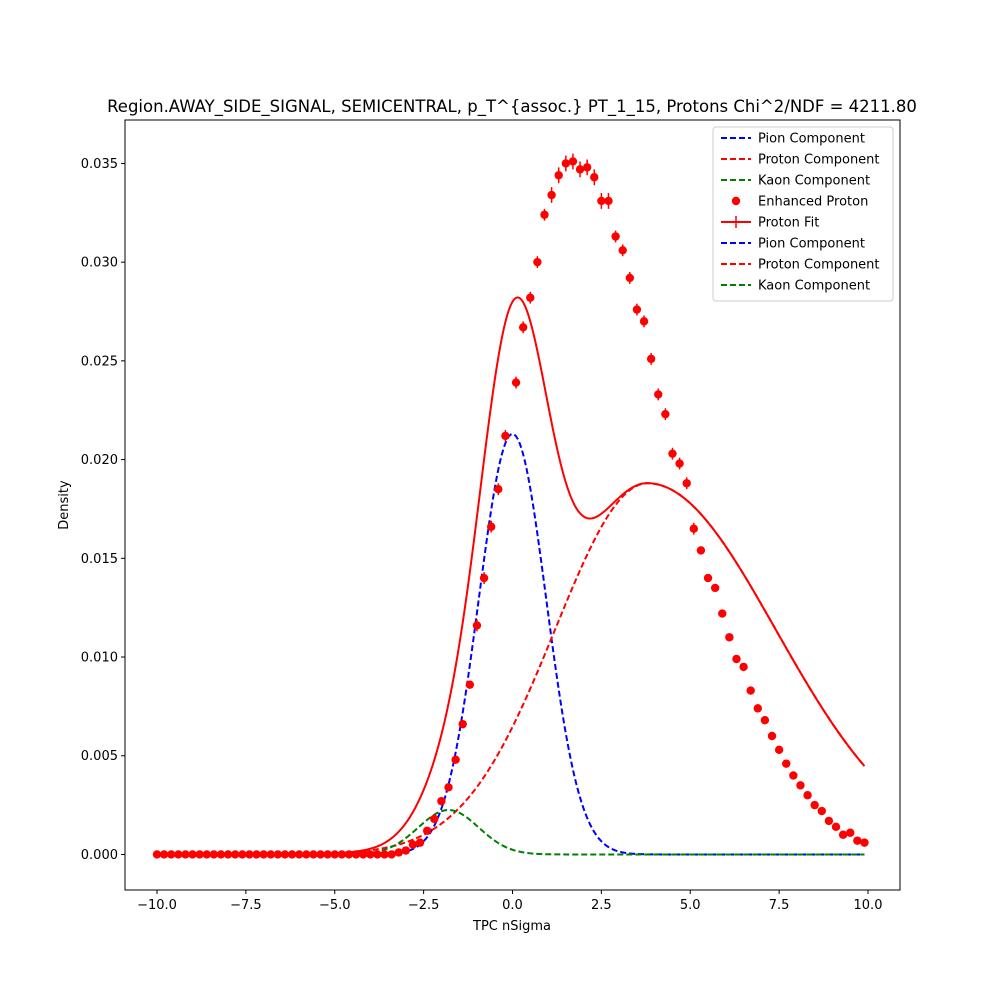 The height and width of the screenshot is (1000, 1000). What do you see at coordinates (601, 905) in the screenshot?
I see `x-tick-label: 2.5` at bounding box center [601, 905].